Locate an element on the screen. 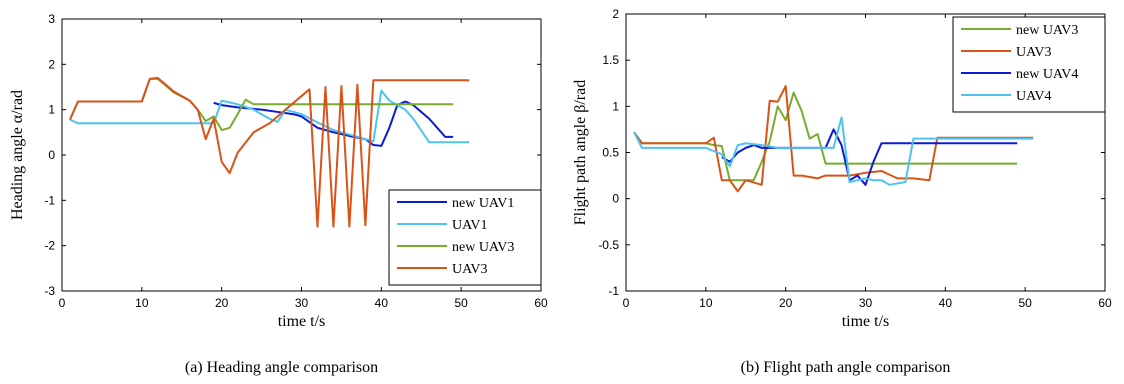 The width and height of the screenshot is (1124, 384). y-tick-label: -3 is located at coordinates (49, 291).